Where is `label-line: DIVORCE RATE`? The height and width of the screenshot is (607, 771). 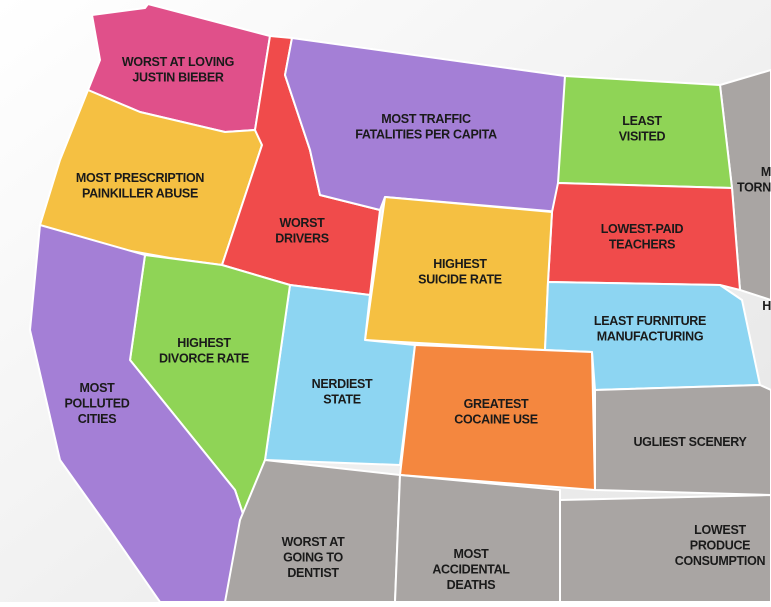 label-line: DIVORCE RATE is located at coordinates (204, 359).